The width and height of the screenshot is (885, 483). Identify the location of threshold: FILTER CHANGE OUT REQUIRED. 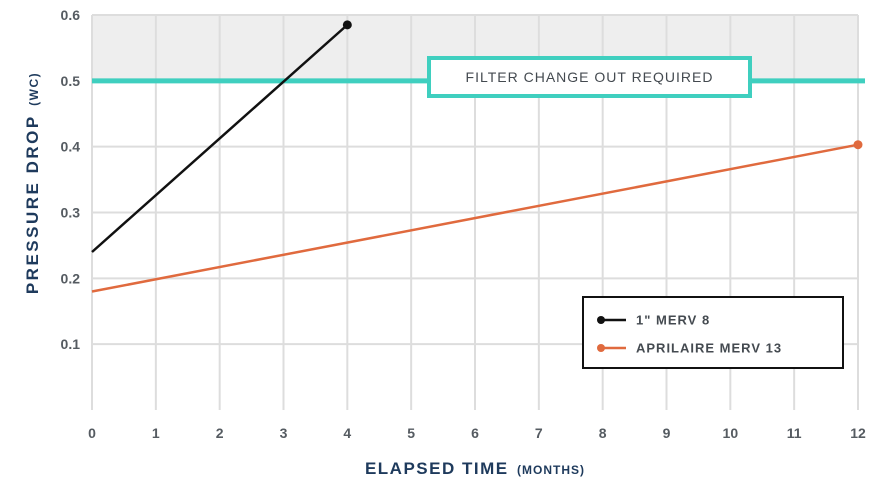
(478, 77).